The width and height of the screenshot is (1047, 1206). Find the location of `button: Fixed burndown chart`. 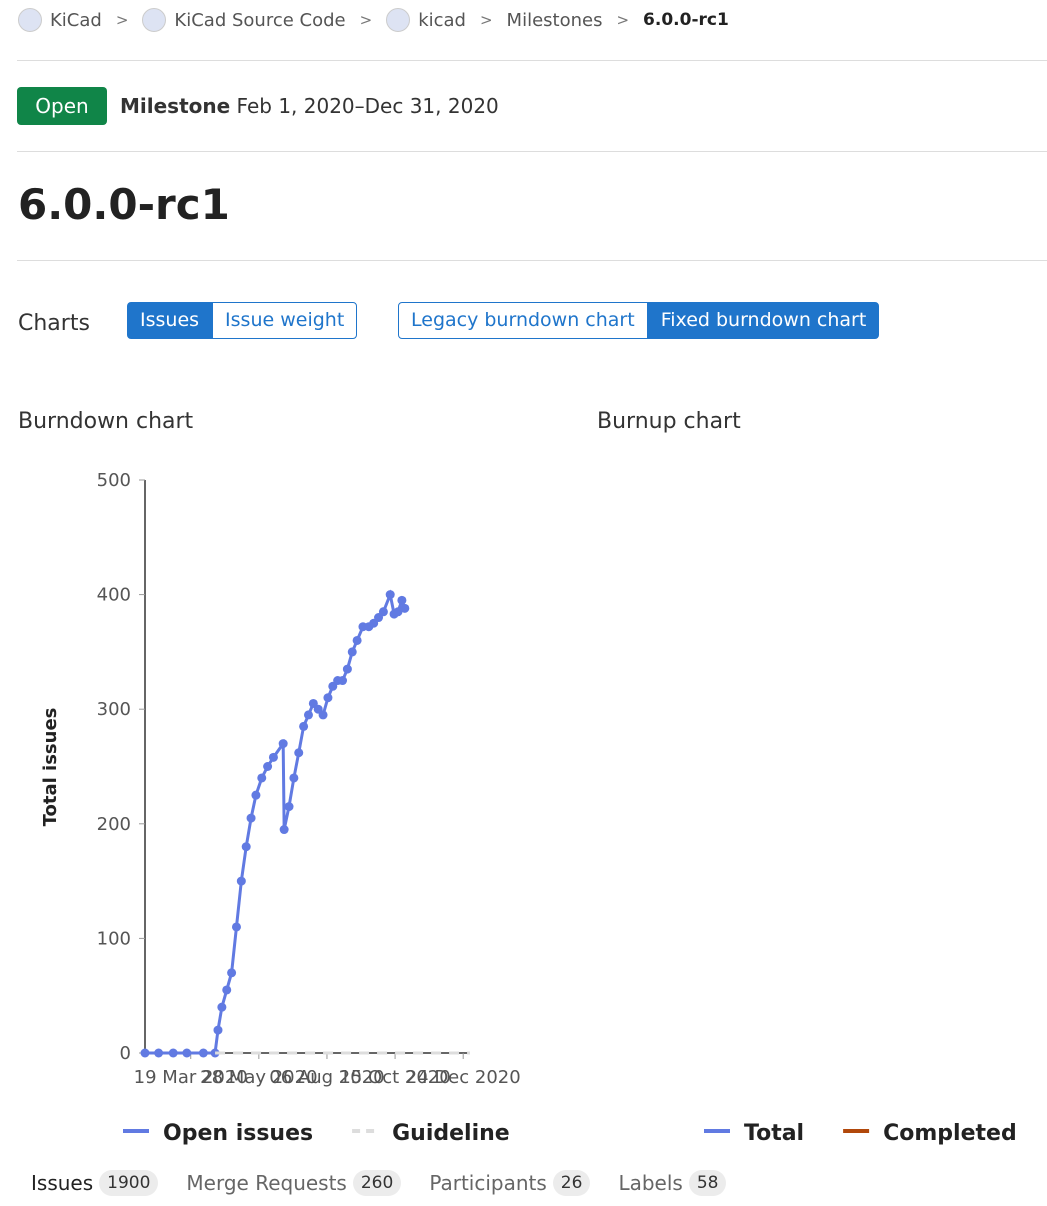

button: Fixed burndown chart is located at coordinates (763, 320).